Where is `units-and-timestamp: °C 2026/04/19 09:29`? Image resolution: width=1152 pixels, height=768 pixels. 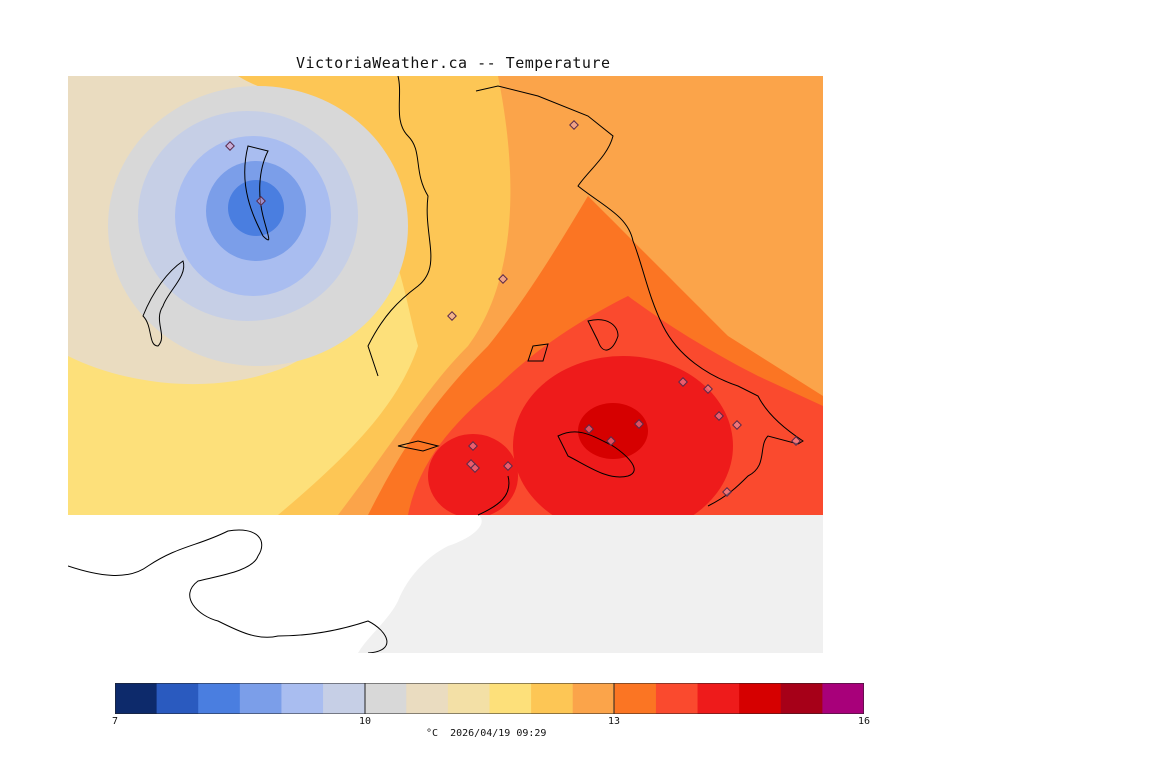
units-and-timestamp: °C 2026/04/19 09:29 is located at coordinates (486, 733).